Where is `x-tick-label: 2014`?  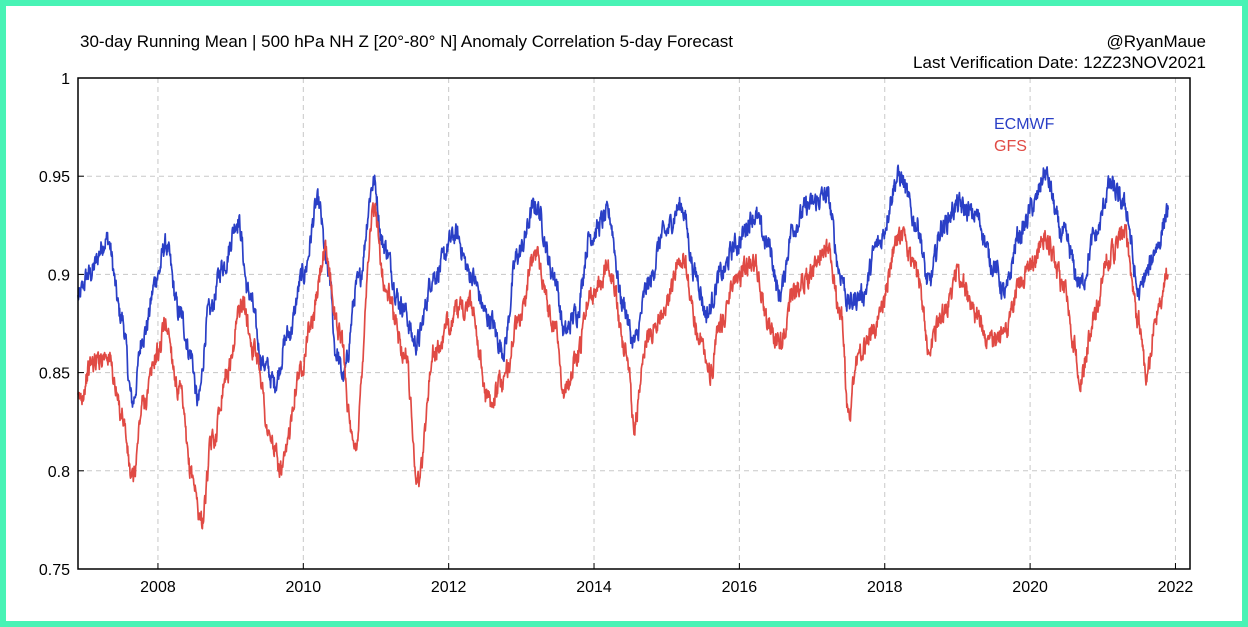 x-tick-label: 2014 is located at coordinates (594, 587).